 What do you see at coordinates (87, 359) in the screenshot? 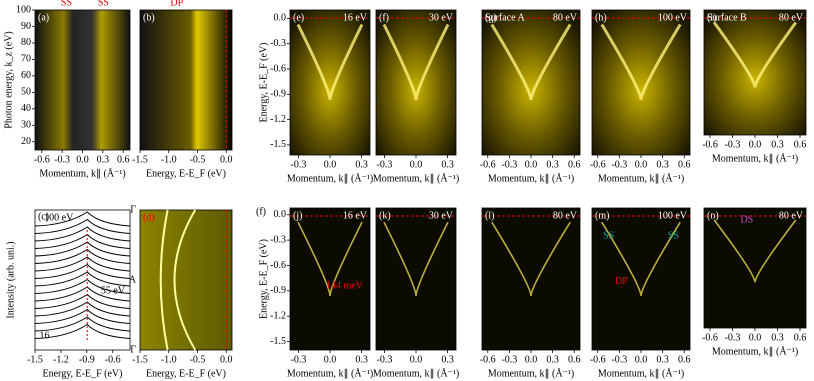
I see `x-tick-label: -0.9` at bounding box center [87, 359].